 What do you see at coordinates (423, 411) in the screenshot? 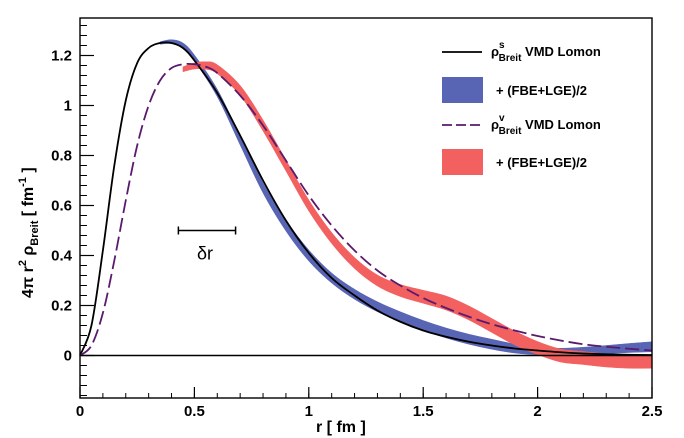
I see `x-tick-label: 1.5` at bounding box center [423, 411].